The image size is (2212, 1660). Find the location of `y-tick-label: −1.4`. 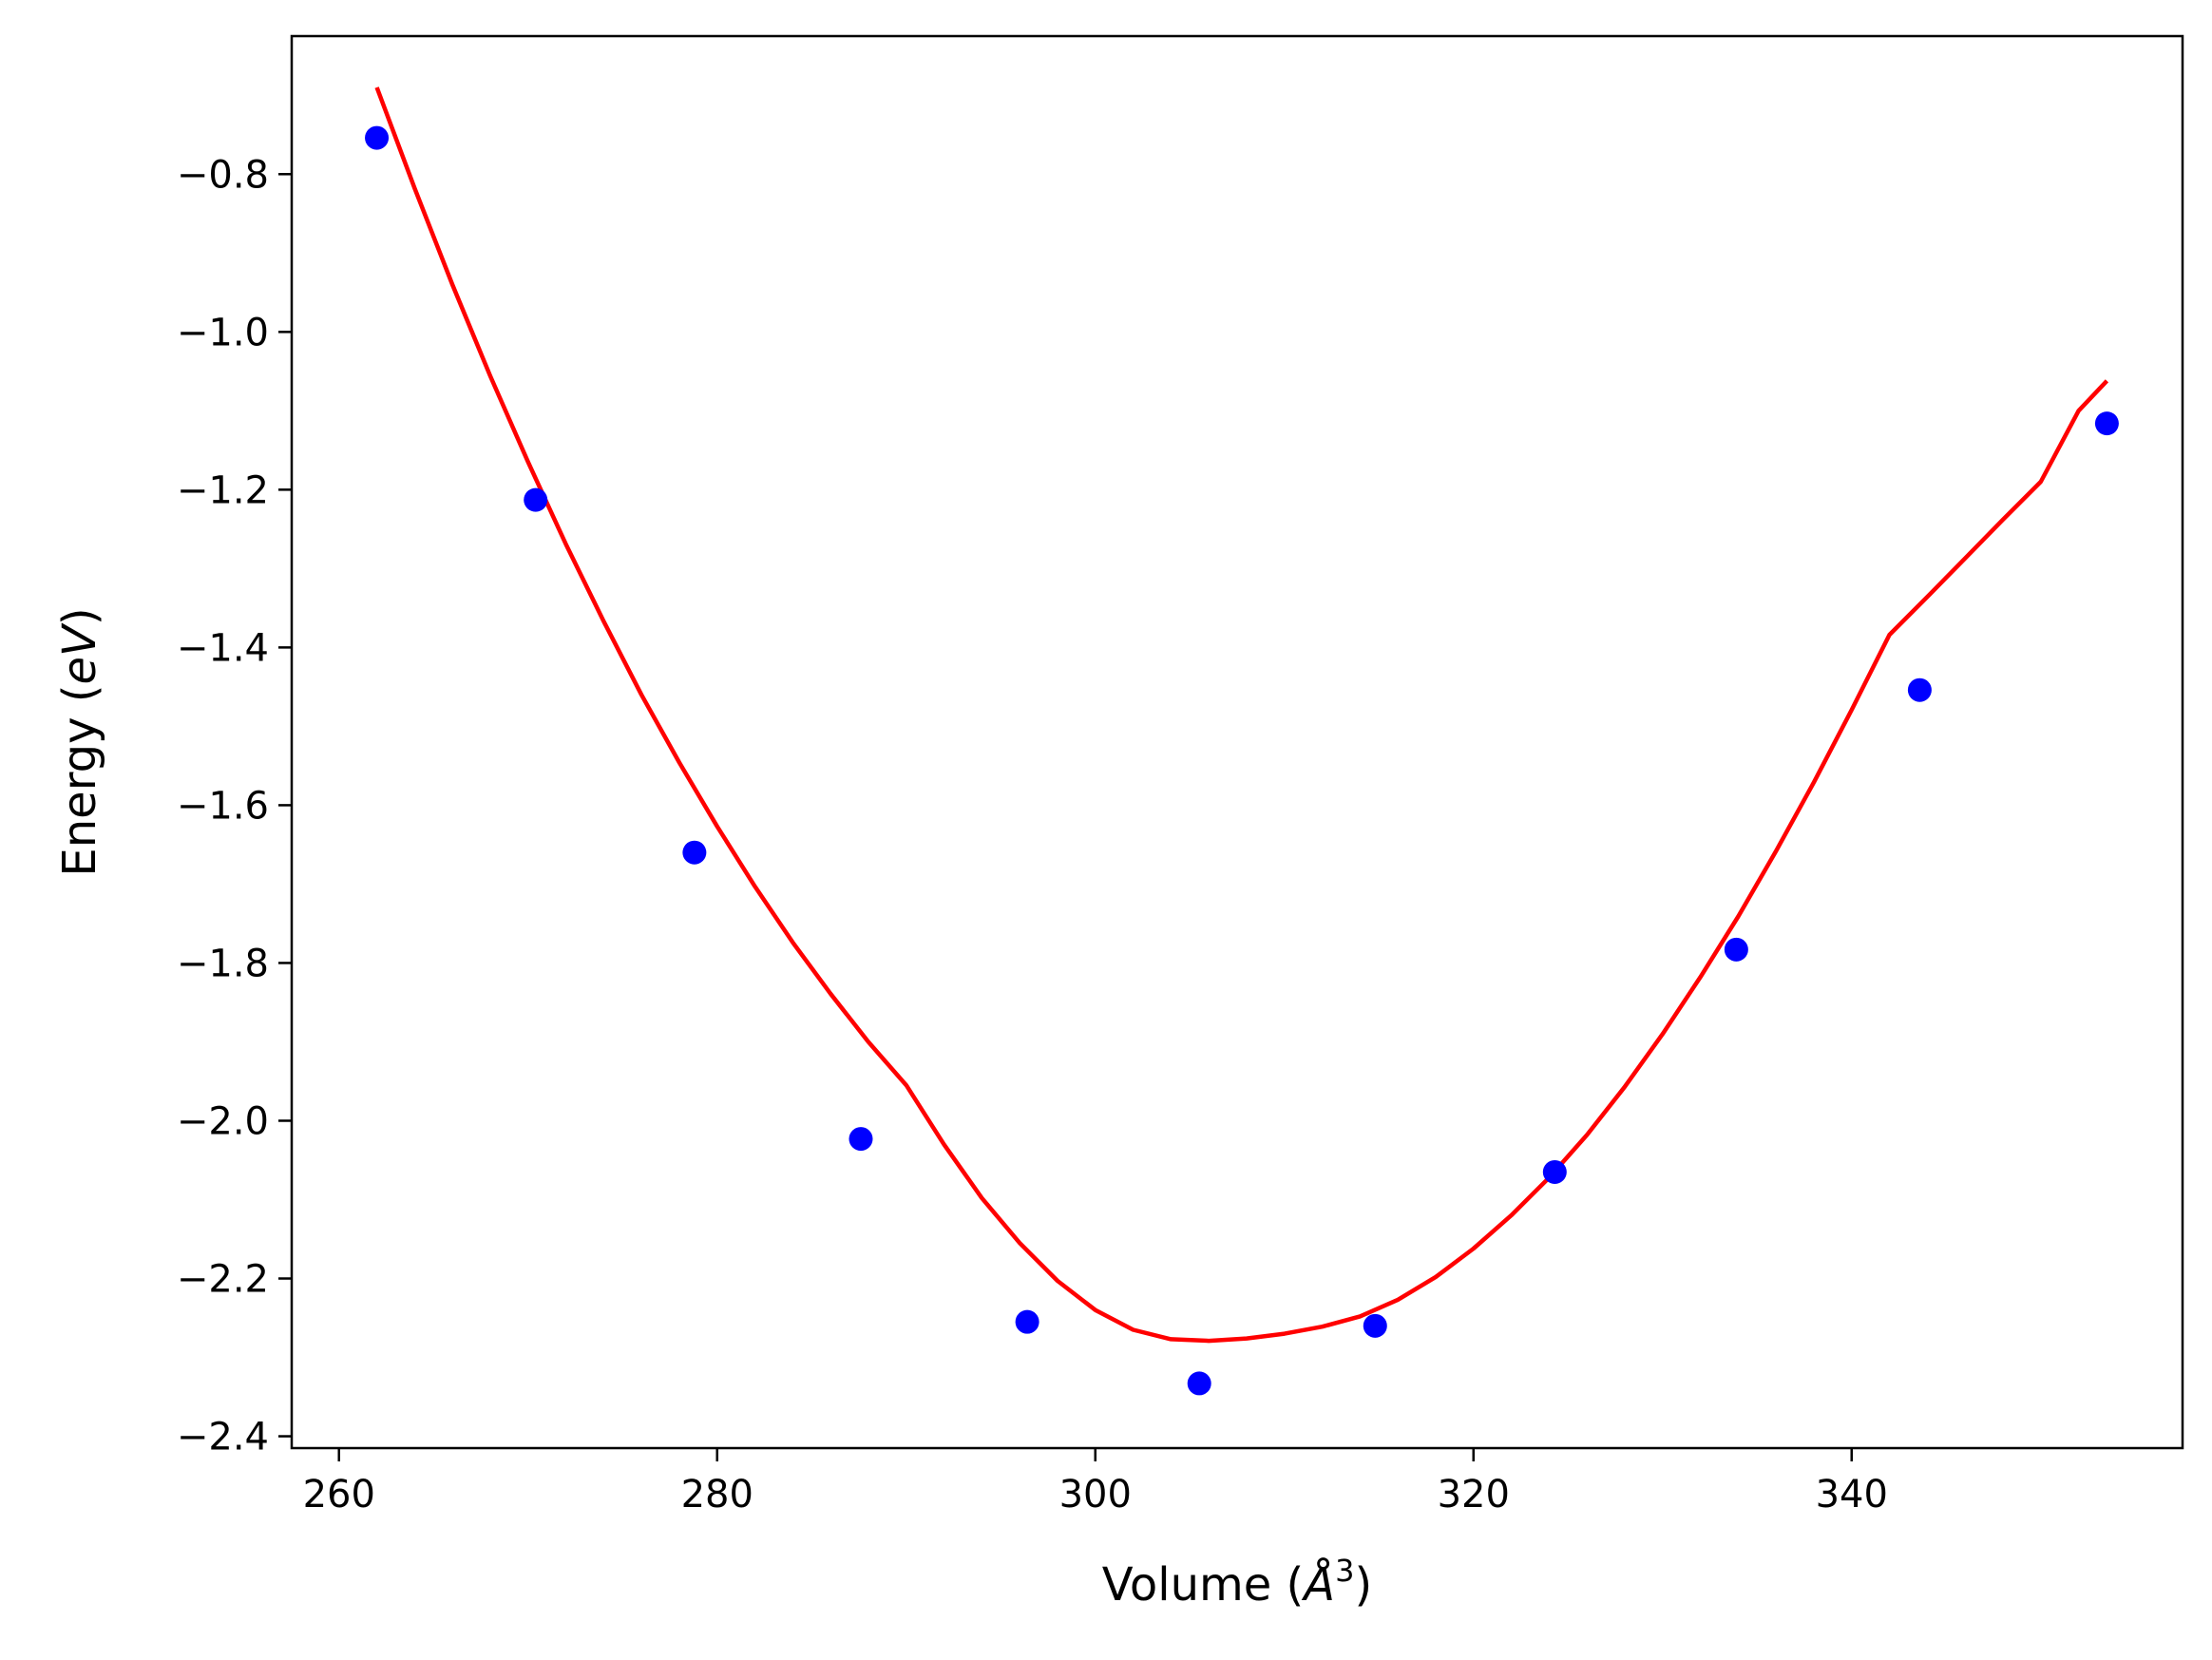

y-tick-label: −1.4 is located at coordinates (223, 648).